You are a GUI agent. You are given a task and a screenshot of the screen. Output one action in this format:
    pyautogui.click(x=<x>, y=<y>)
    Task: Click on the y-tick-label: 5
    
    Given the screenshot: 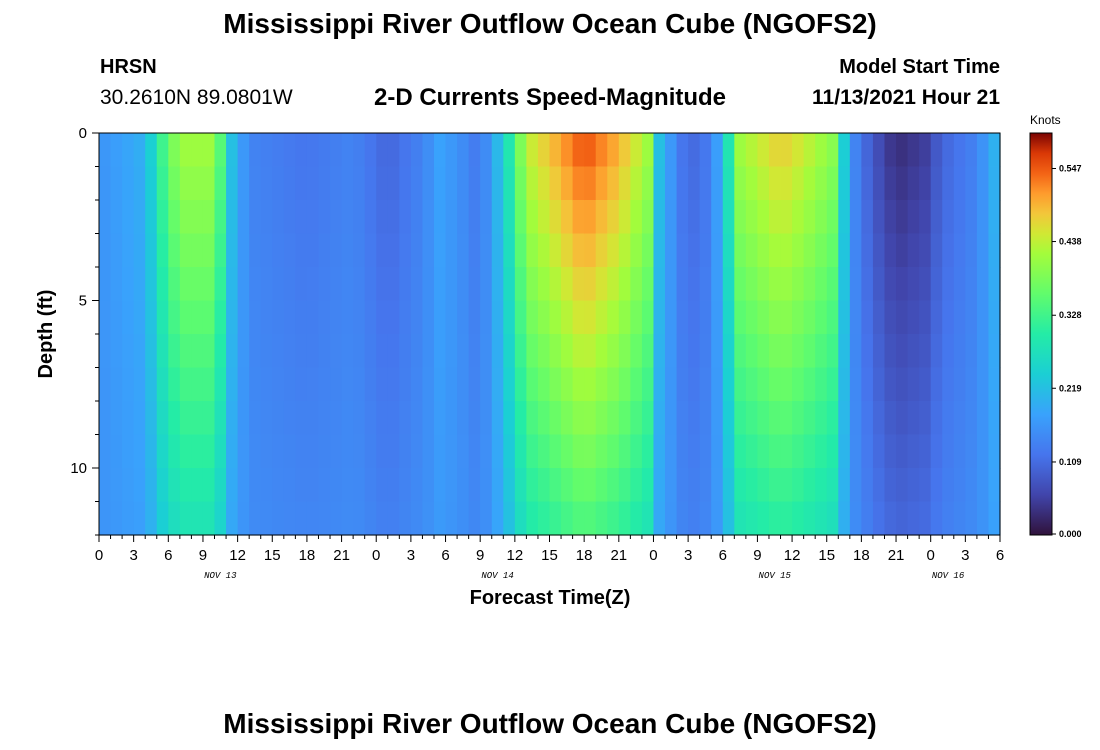 What is the action you would take?
    pyautogui.click(x=83, y=301)
    